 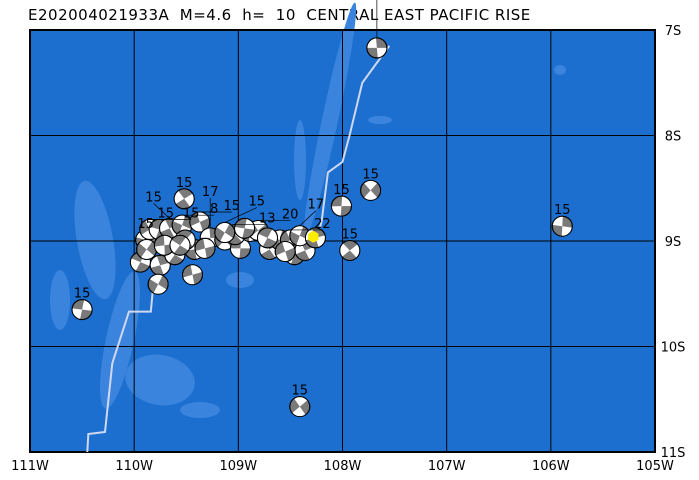 I want to click on lon-tick-label: 107W, so click(x=447, y=466).